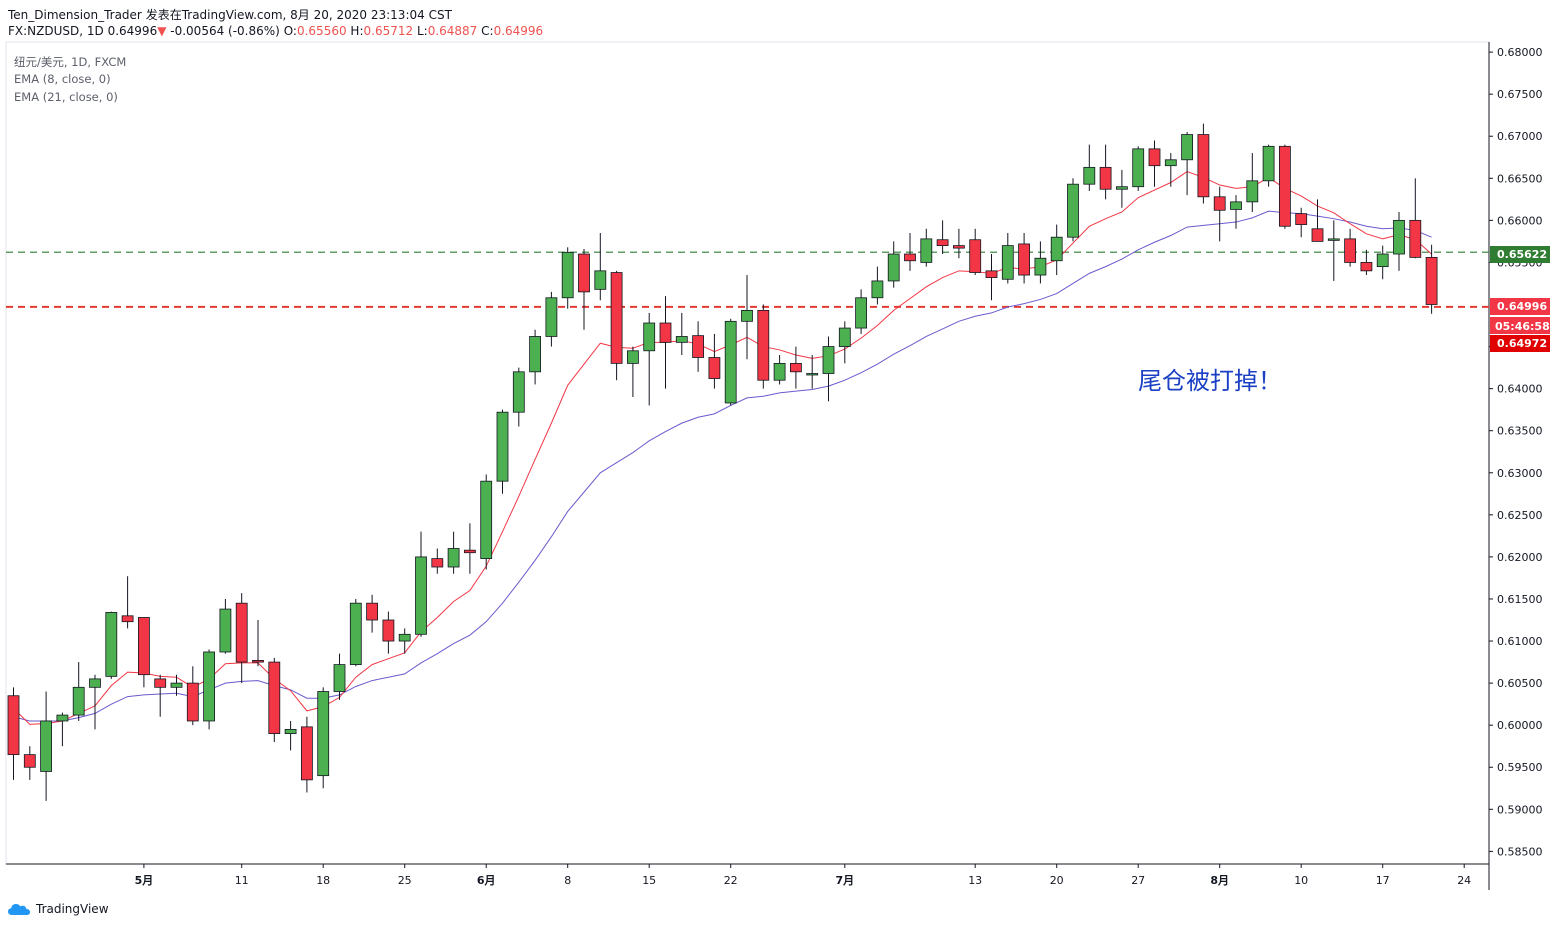 The image size is (1561, 930). What do you see at coordinates (803, 875) in the screenshot?
I see `time-axis: 5月 11 18 25 6月 8 15 22 7月 13 20 27 8月 10 17 24` at bounding box center [803, 875].